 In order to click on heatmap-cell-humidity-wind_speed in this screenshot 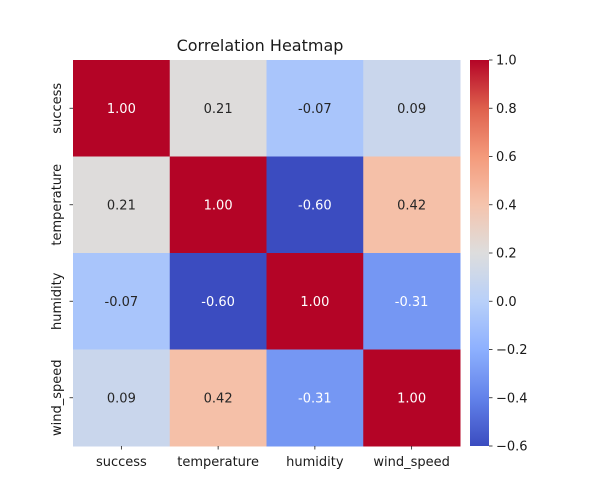, I will do `click(412, 301)`.